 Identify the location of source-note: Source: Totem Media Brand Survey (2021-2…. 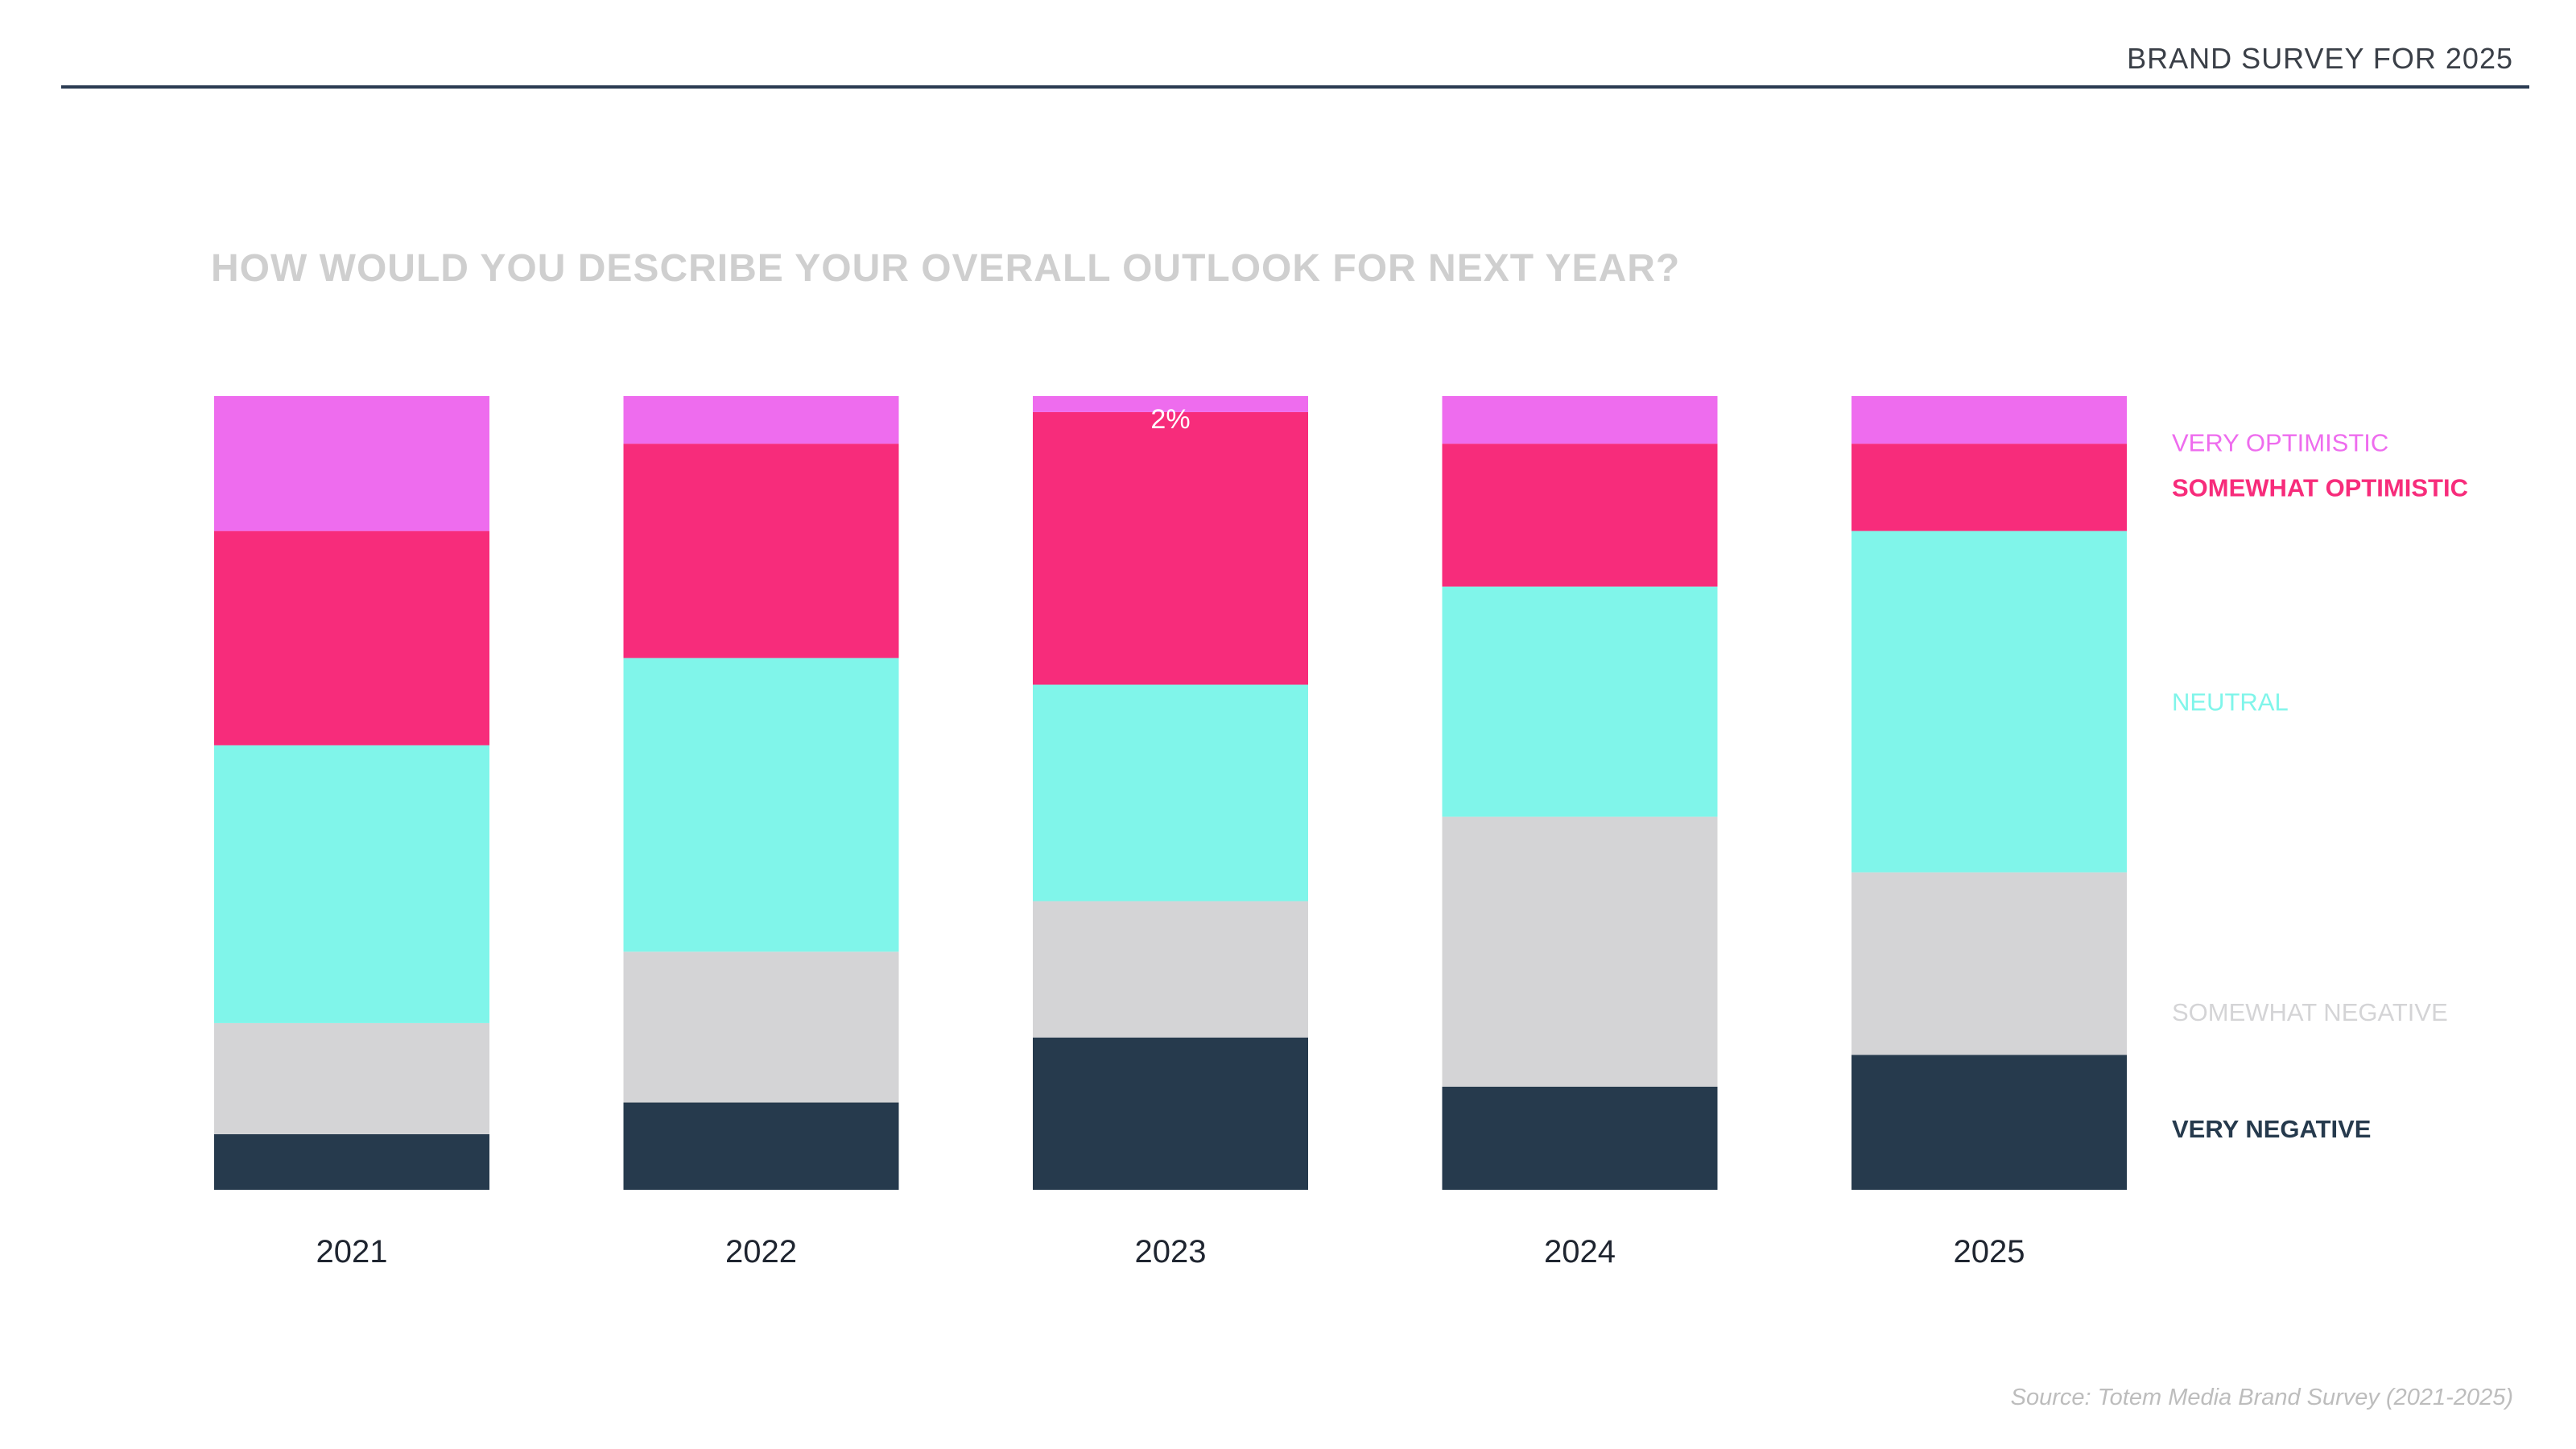
(2261, 1397).